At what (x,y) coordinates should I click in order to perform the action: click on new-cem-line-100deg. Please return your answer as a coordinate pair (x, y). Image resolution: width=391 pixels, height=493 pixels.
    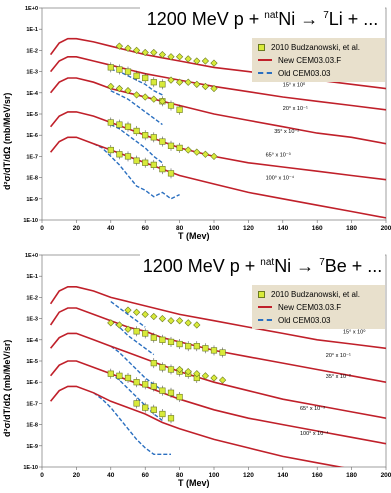
    Looking at the image, I should click on (197, 426).